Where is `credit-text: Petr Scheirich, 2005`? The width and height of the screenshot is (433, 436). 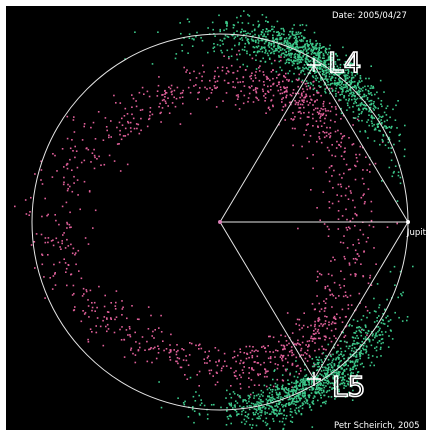 credit-text: Petr Scheirich, 2005 is located at coordinates (377, 425).